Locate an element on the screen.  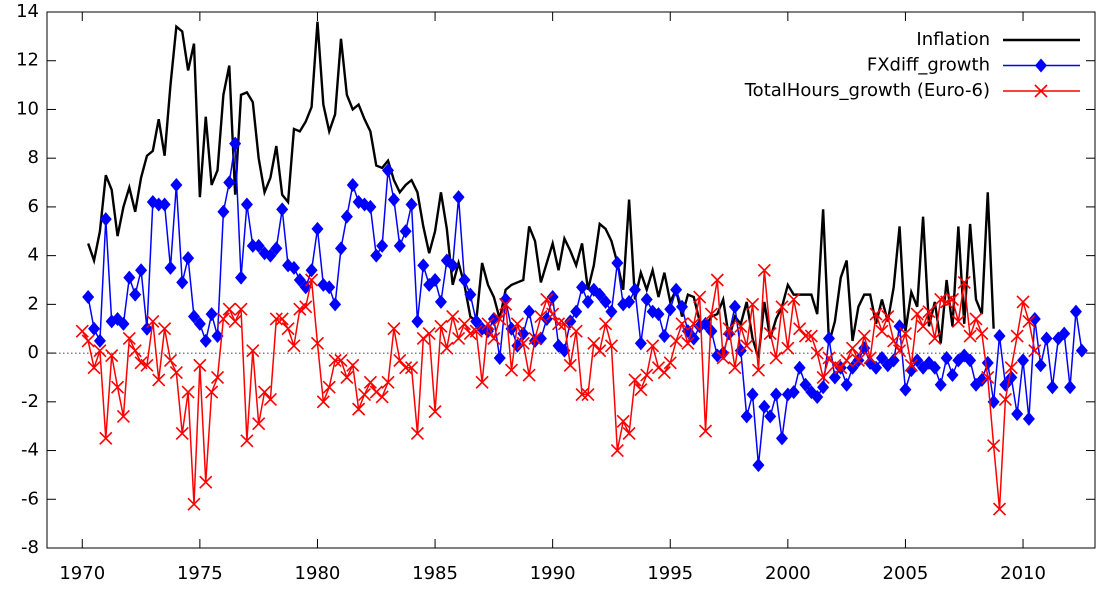
x-tick-label: 1995 is located at coordinates (670, 573).